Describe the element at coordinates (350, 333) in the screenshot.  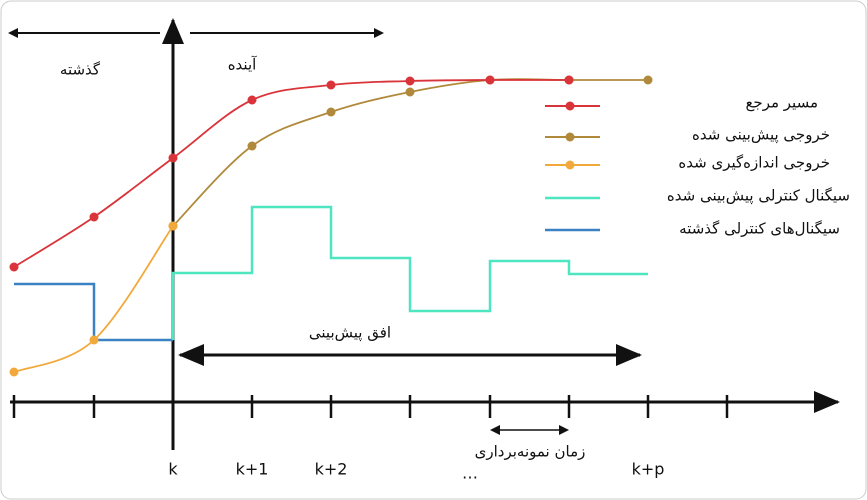
I see `horizon-label: افق پیش‌بینی` at that location.